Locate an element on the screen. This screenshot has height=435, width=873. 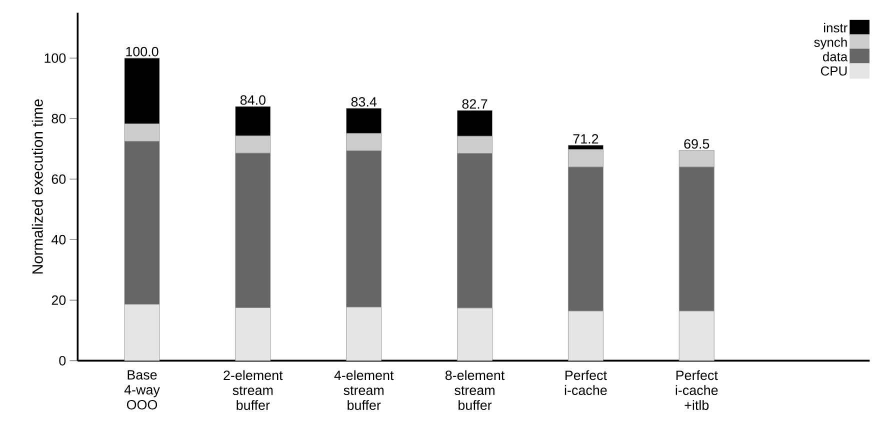
y-tick-label: 60 is located at coordinates (59, 179).